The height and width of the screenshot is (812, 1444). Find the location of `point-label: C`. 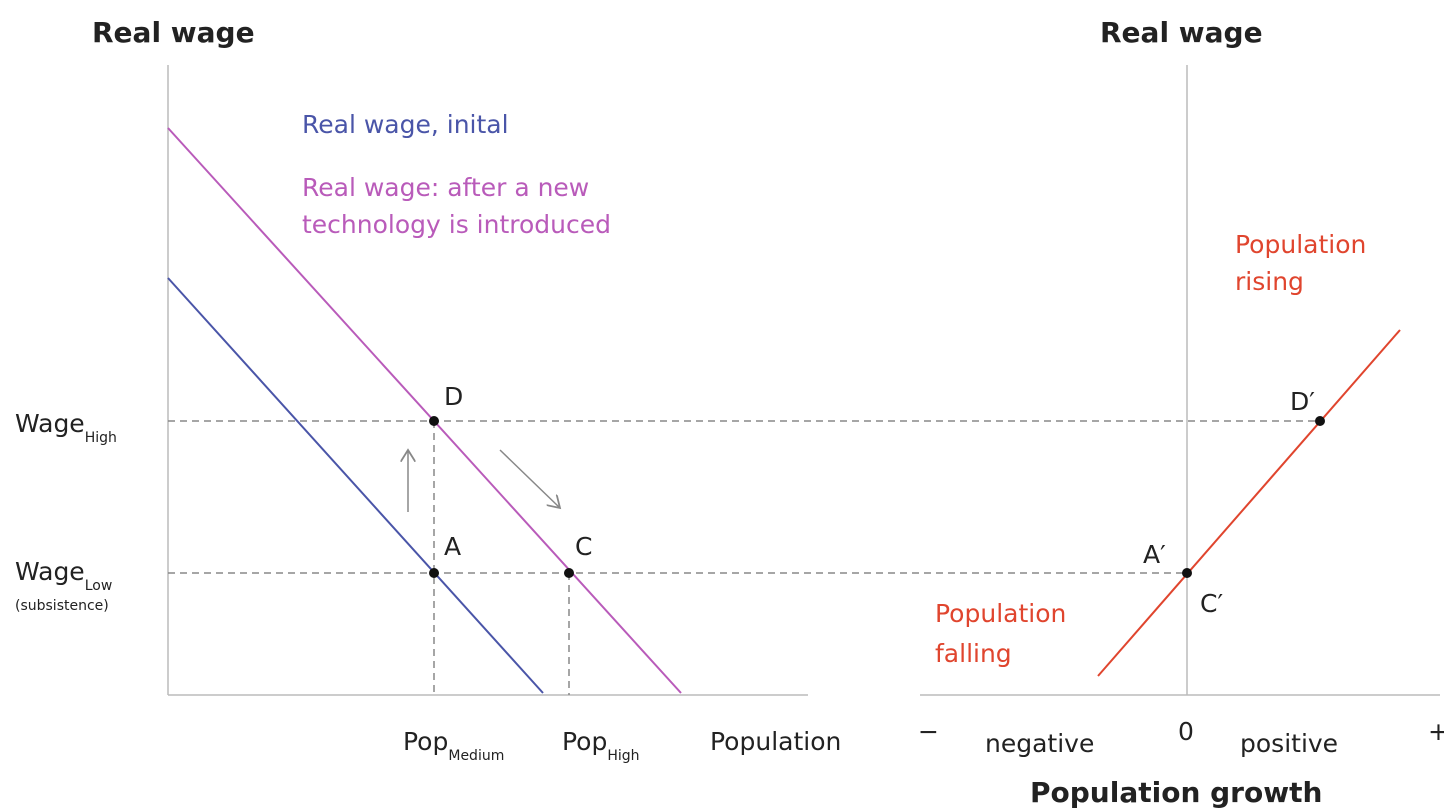

point-label: C is located at coordinates (583, 546).